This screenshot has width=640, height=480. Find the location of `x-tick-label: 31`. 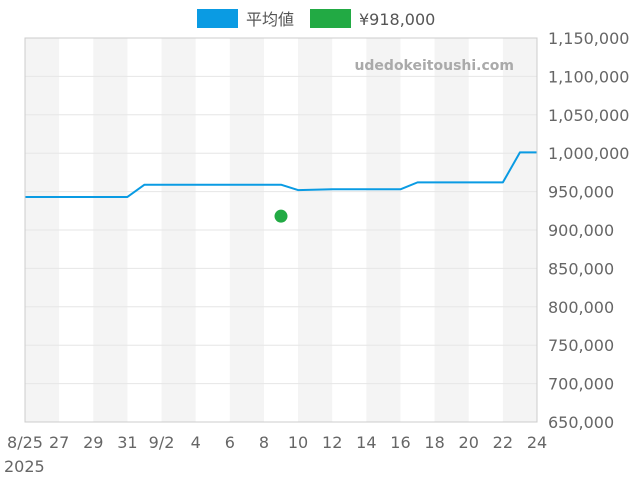

x-tick-label: 31 is located at coordinates (127, 442).